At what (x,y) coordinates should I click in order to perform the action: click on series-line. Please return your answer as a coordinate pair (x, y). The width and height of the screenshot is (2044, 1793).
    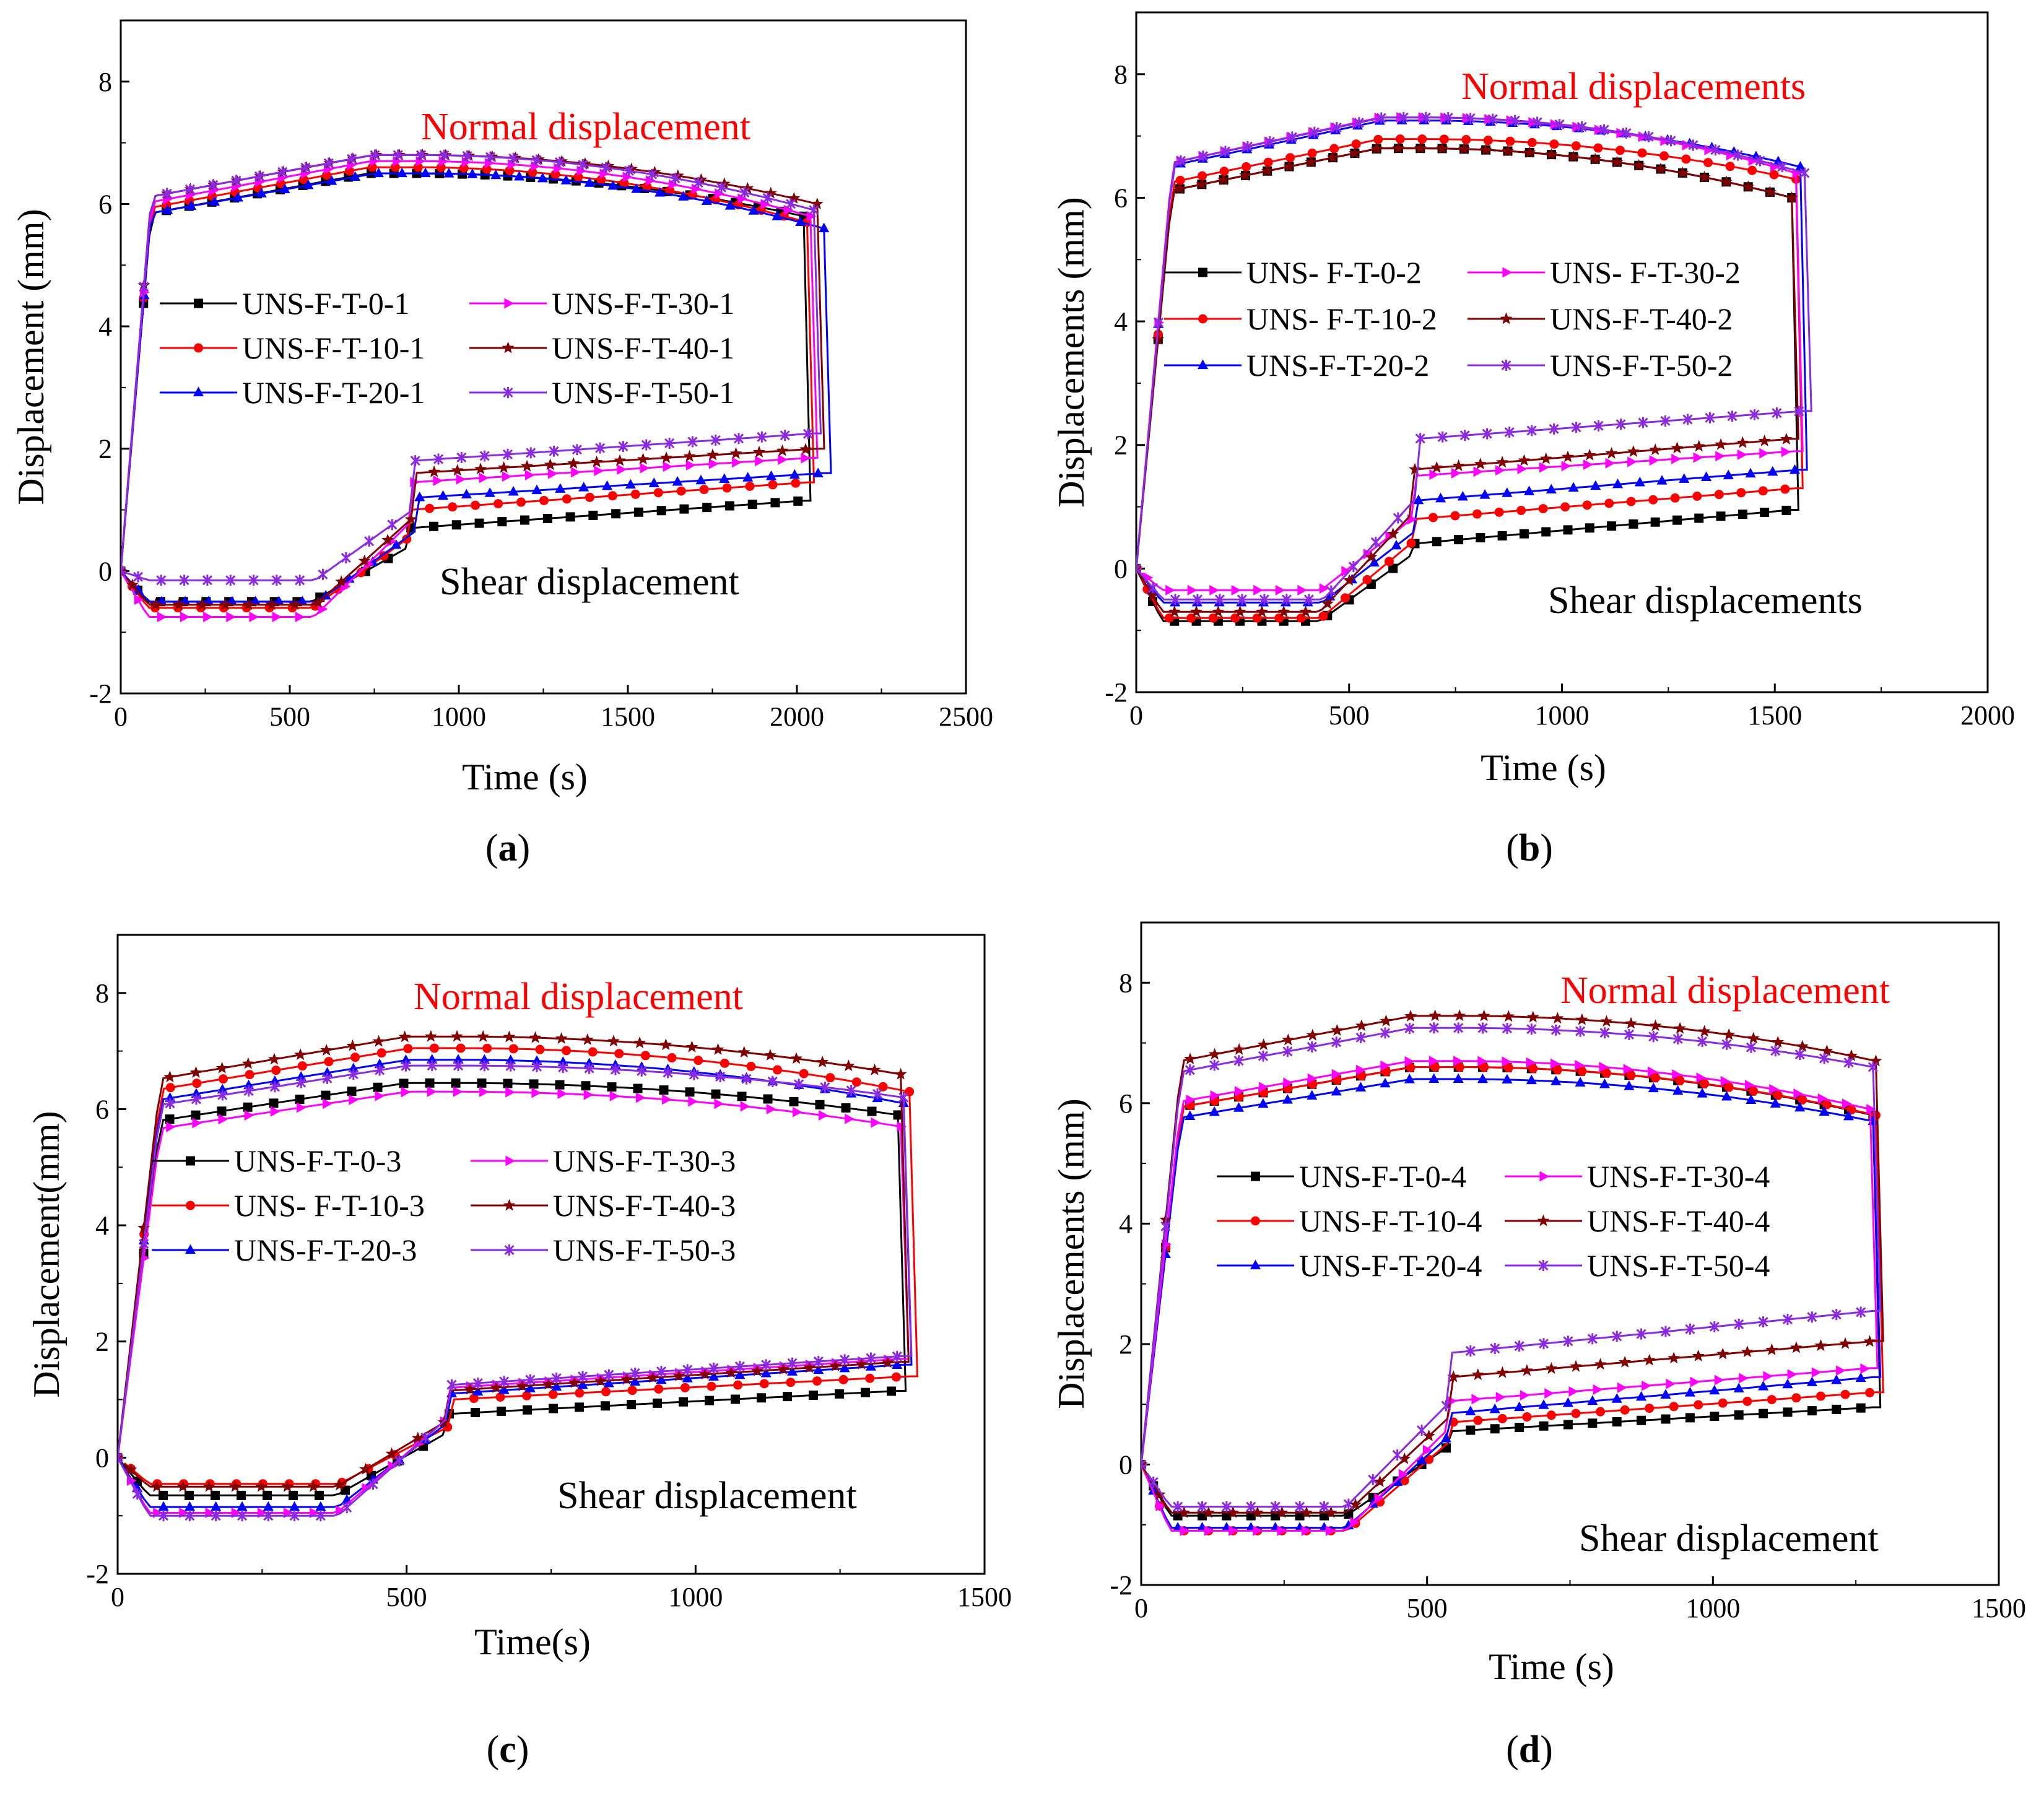
    Looking at the image, I should click on (1467, 385).